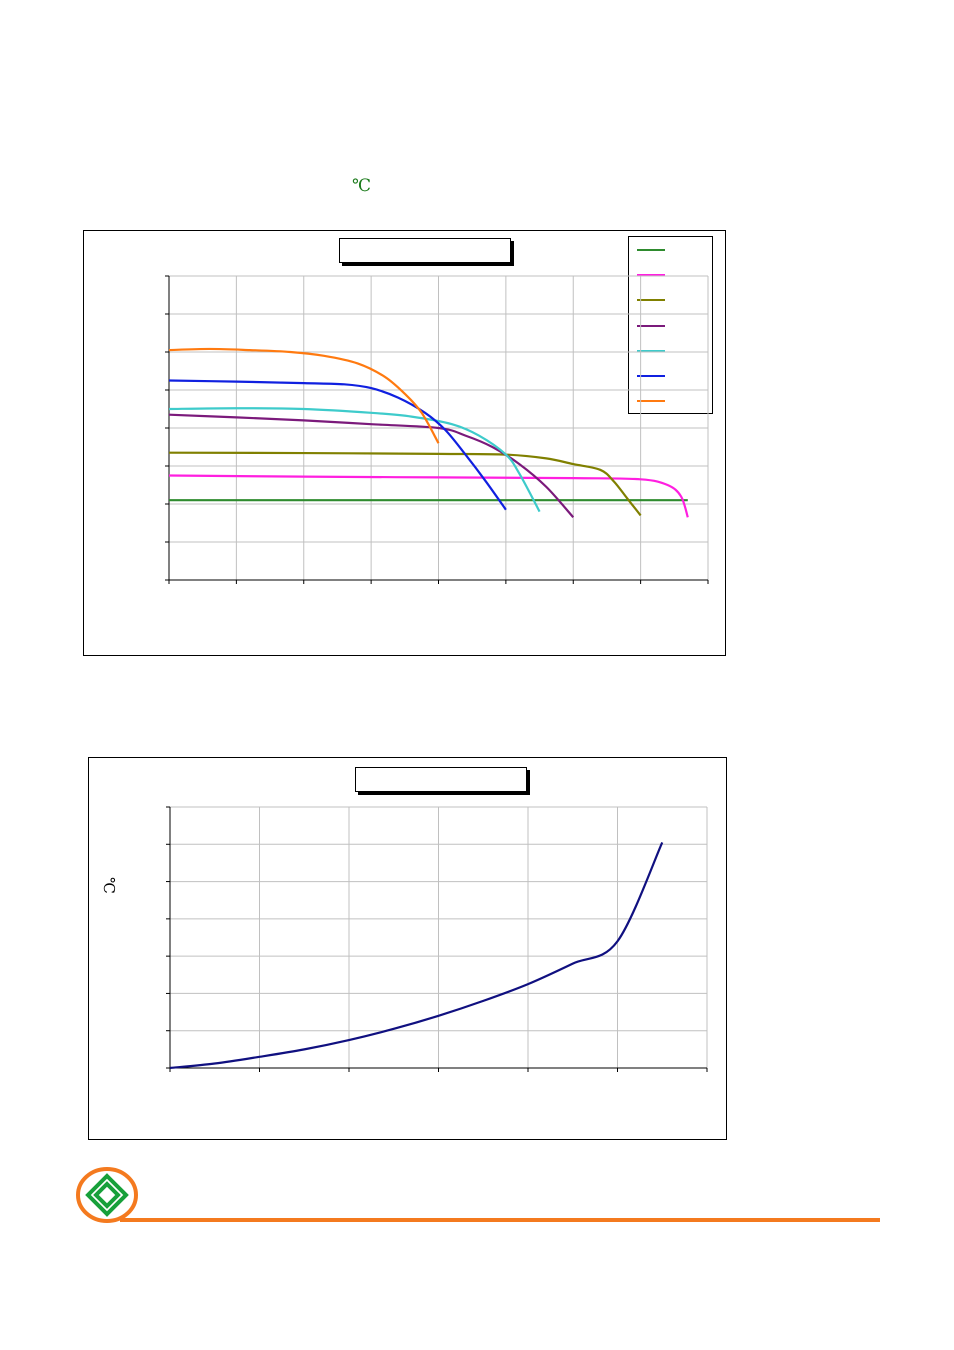 The image size is (954, 1350). Describe the element at coordinates (441, 779) in the screenshot. I see `chart-2-title` at that location.